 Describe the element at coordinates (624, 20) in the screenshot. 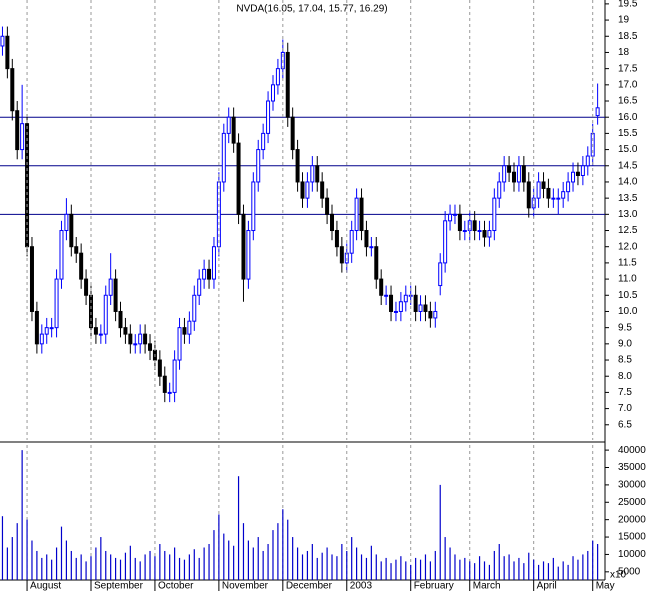

I see `y-tick-label: 19` at that location.